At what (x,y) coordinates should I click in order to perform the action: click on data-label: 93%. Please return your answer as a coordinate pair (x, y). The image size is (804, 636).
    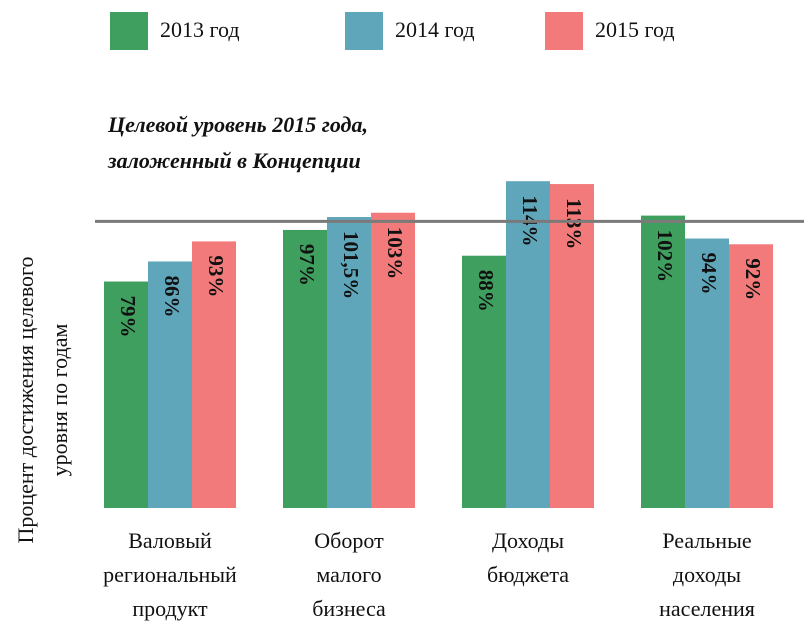
    Looking at the image, I should click on (216, 276).